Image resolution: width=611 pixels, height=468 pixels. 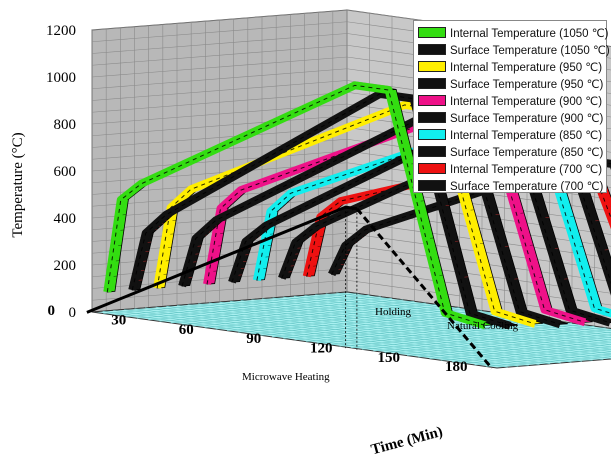 What do you see at coordinates (18, 184) in the screenshot?
I see `y-axis-label: Temperature (°C)` at bounding box center [18, 184].